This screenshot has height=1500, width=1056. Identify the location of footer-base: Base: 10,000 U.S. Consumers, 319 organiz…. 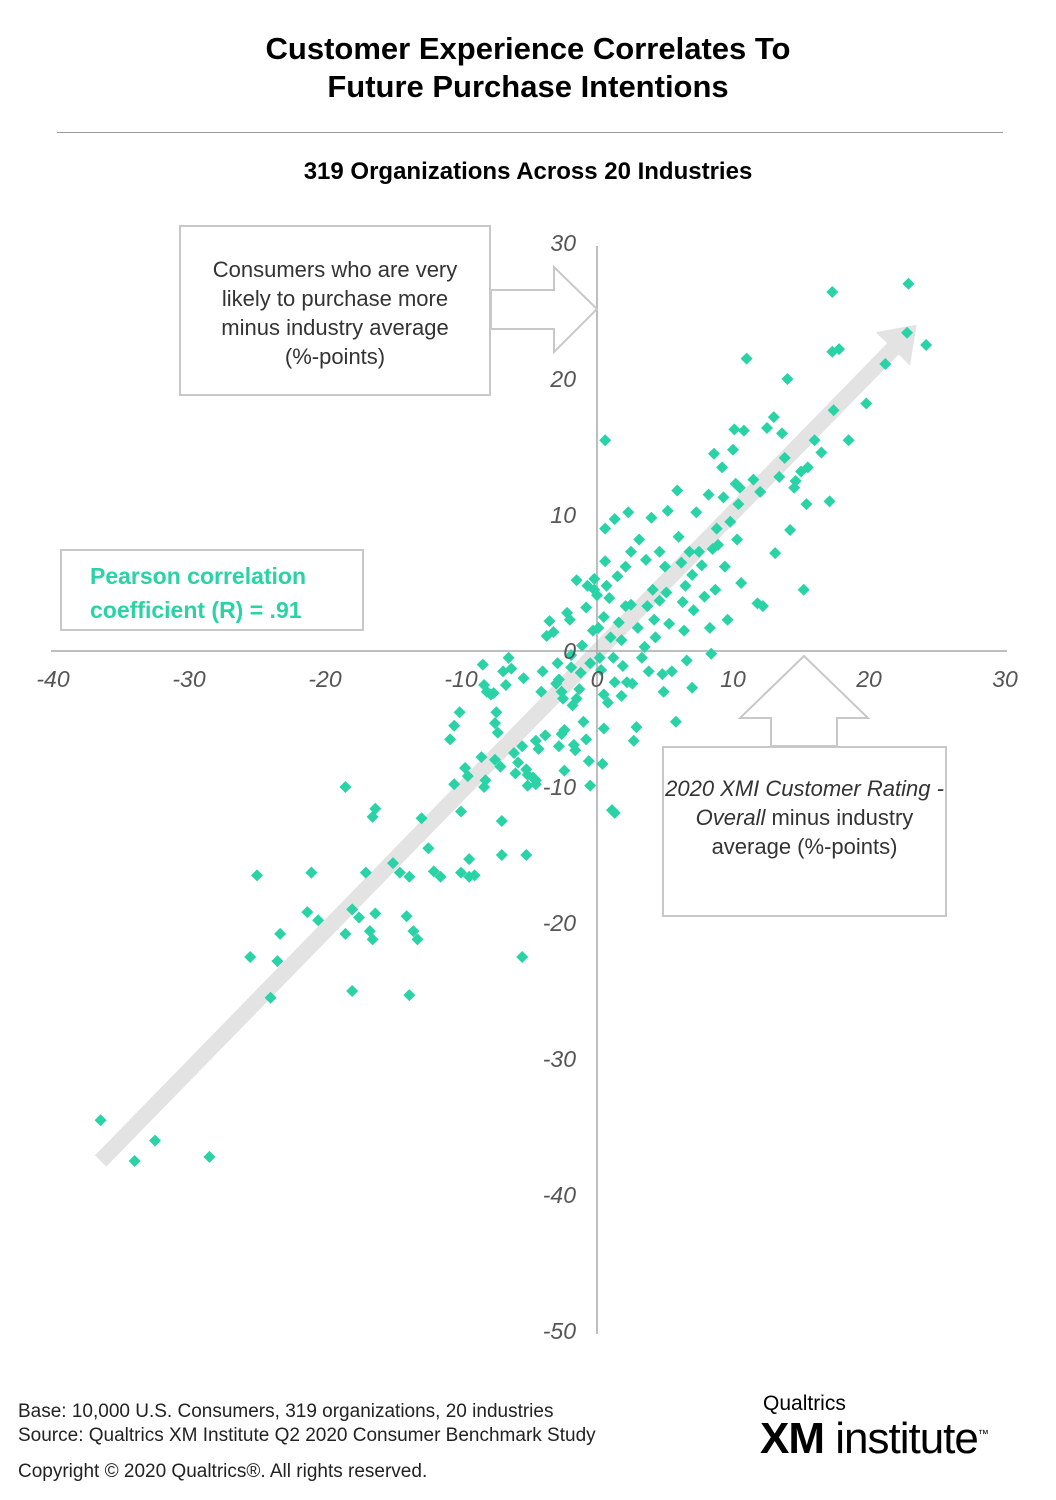
(286, 1411).